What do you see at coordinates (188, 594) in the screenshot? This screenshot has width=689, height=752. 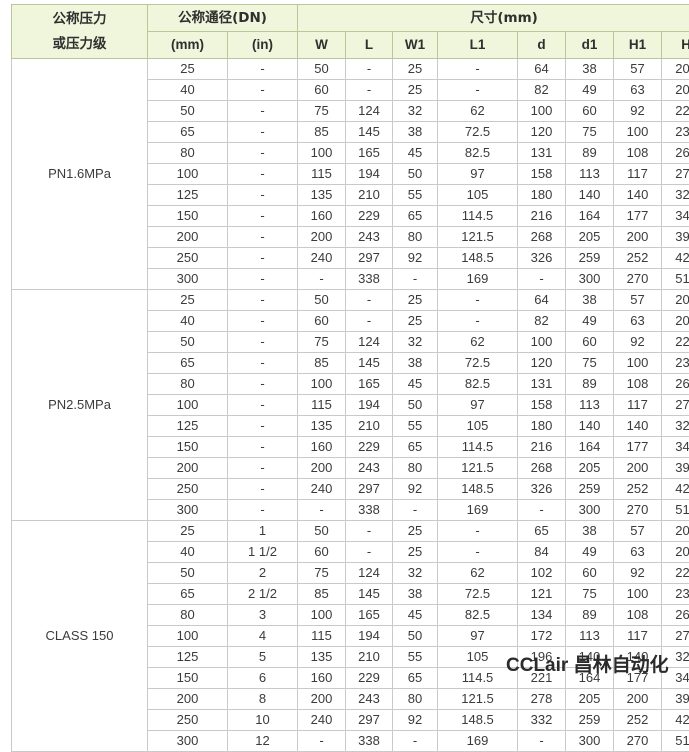 I see `cell-dn-mm: 65` at bounding box center [188, 594].